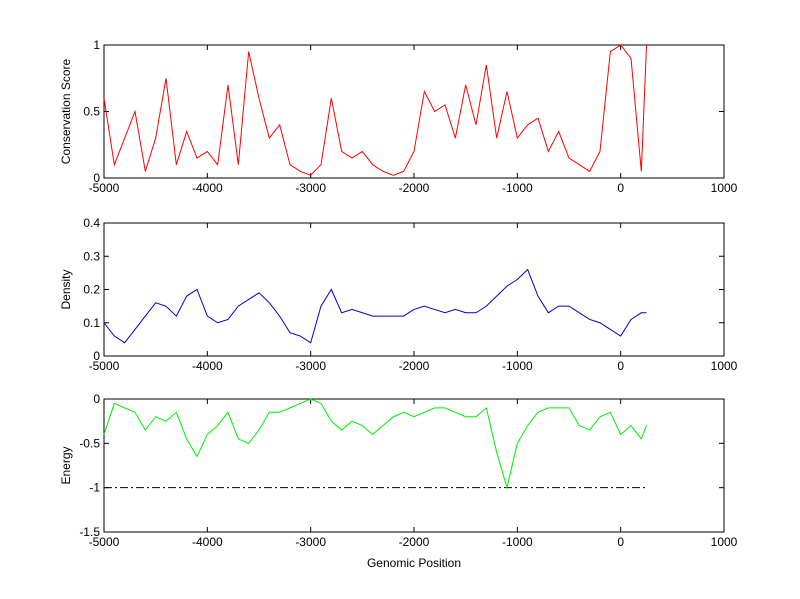  I want to click on y-tick-label: 0.4, so click(91, 223).